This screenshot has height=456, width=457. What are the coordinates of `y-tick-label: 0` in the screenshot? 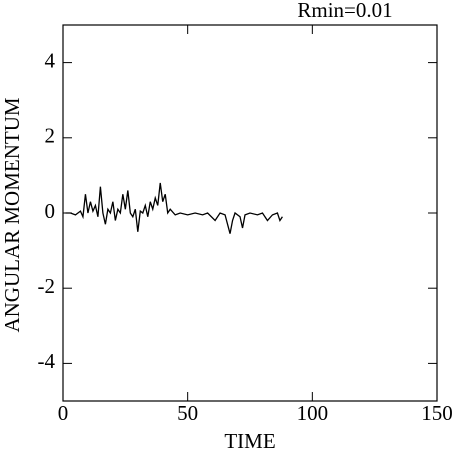 It's located at (50, 211).